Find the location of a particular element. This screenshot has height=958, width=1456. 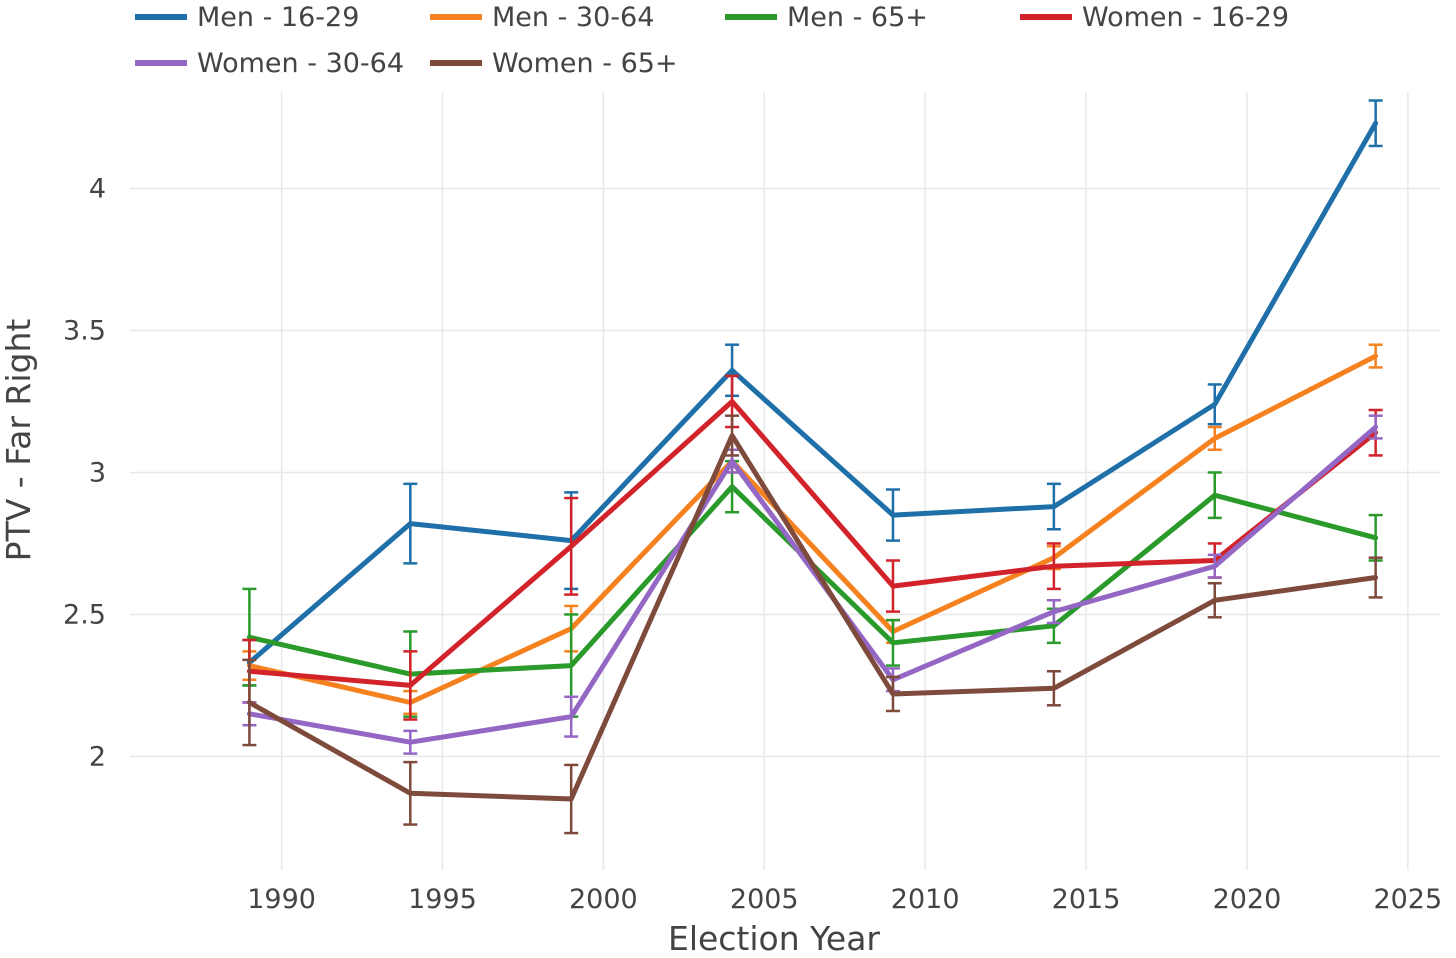

legend-item: Women - 65+ is located at coordinates (554, 63).